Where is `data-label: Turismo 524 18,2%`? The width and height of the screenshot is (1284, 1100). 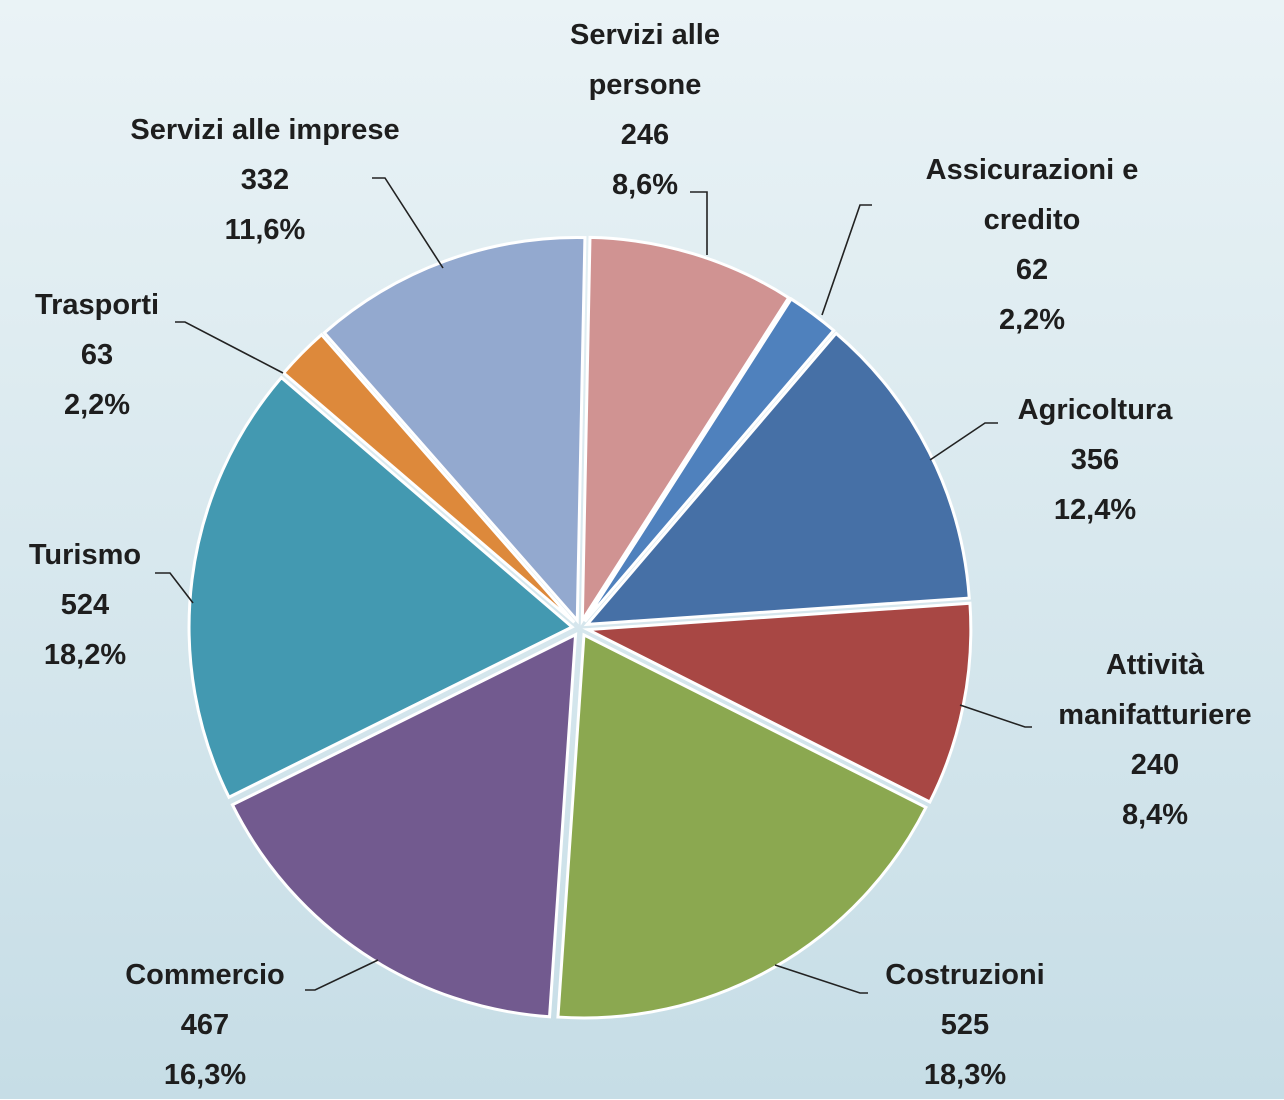 data-label: Turismo 524 18,2% is located at coordinates (85, 605).